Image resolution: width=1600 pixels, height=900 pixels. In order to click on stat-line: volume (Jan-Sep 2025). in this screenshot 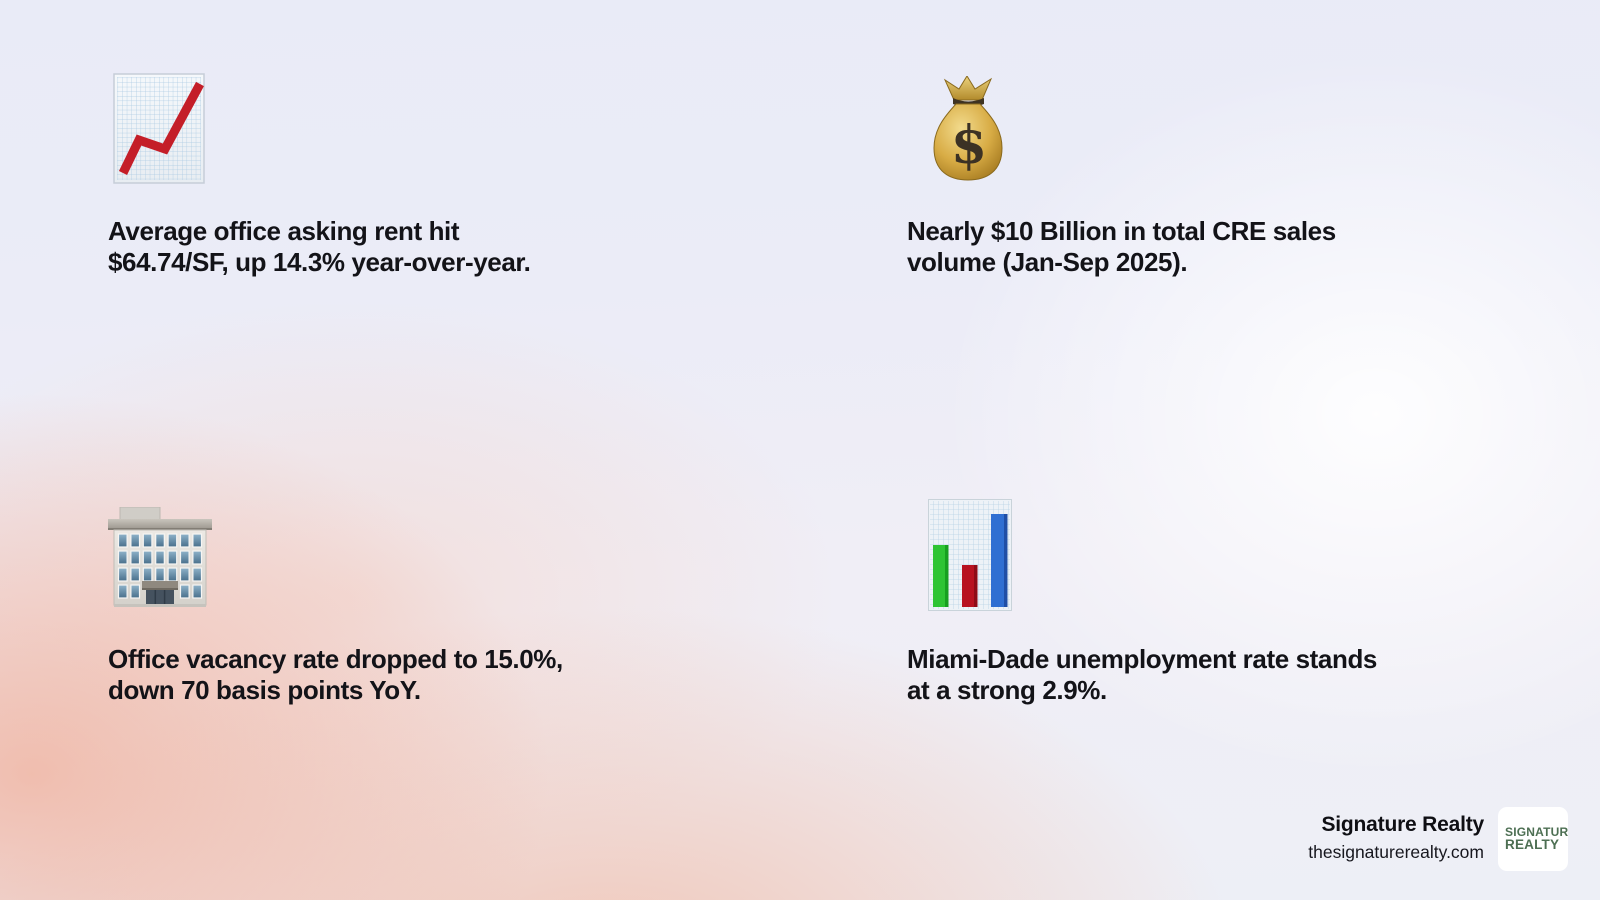, I will do `click(1047, 262)`.